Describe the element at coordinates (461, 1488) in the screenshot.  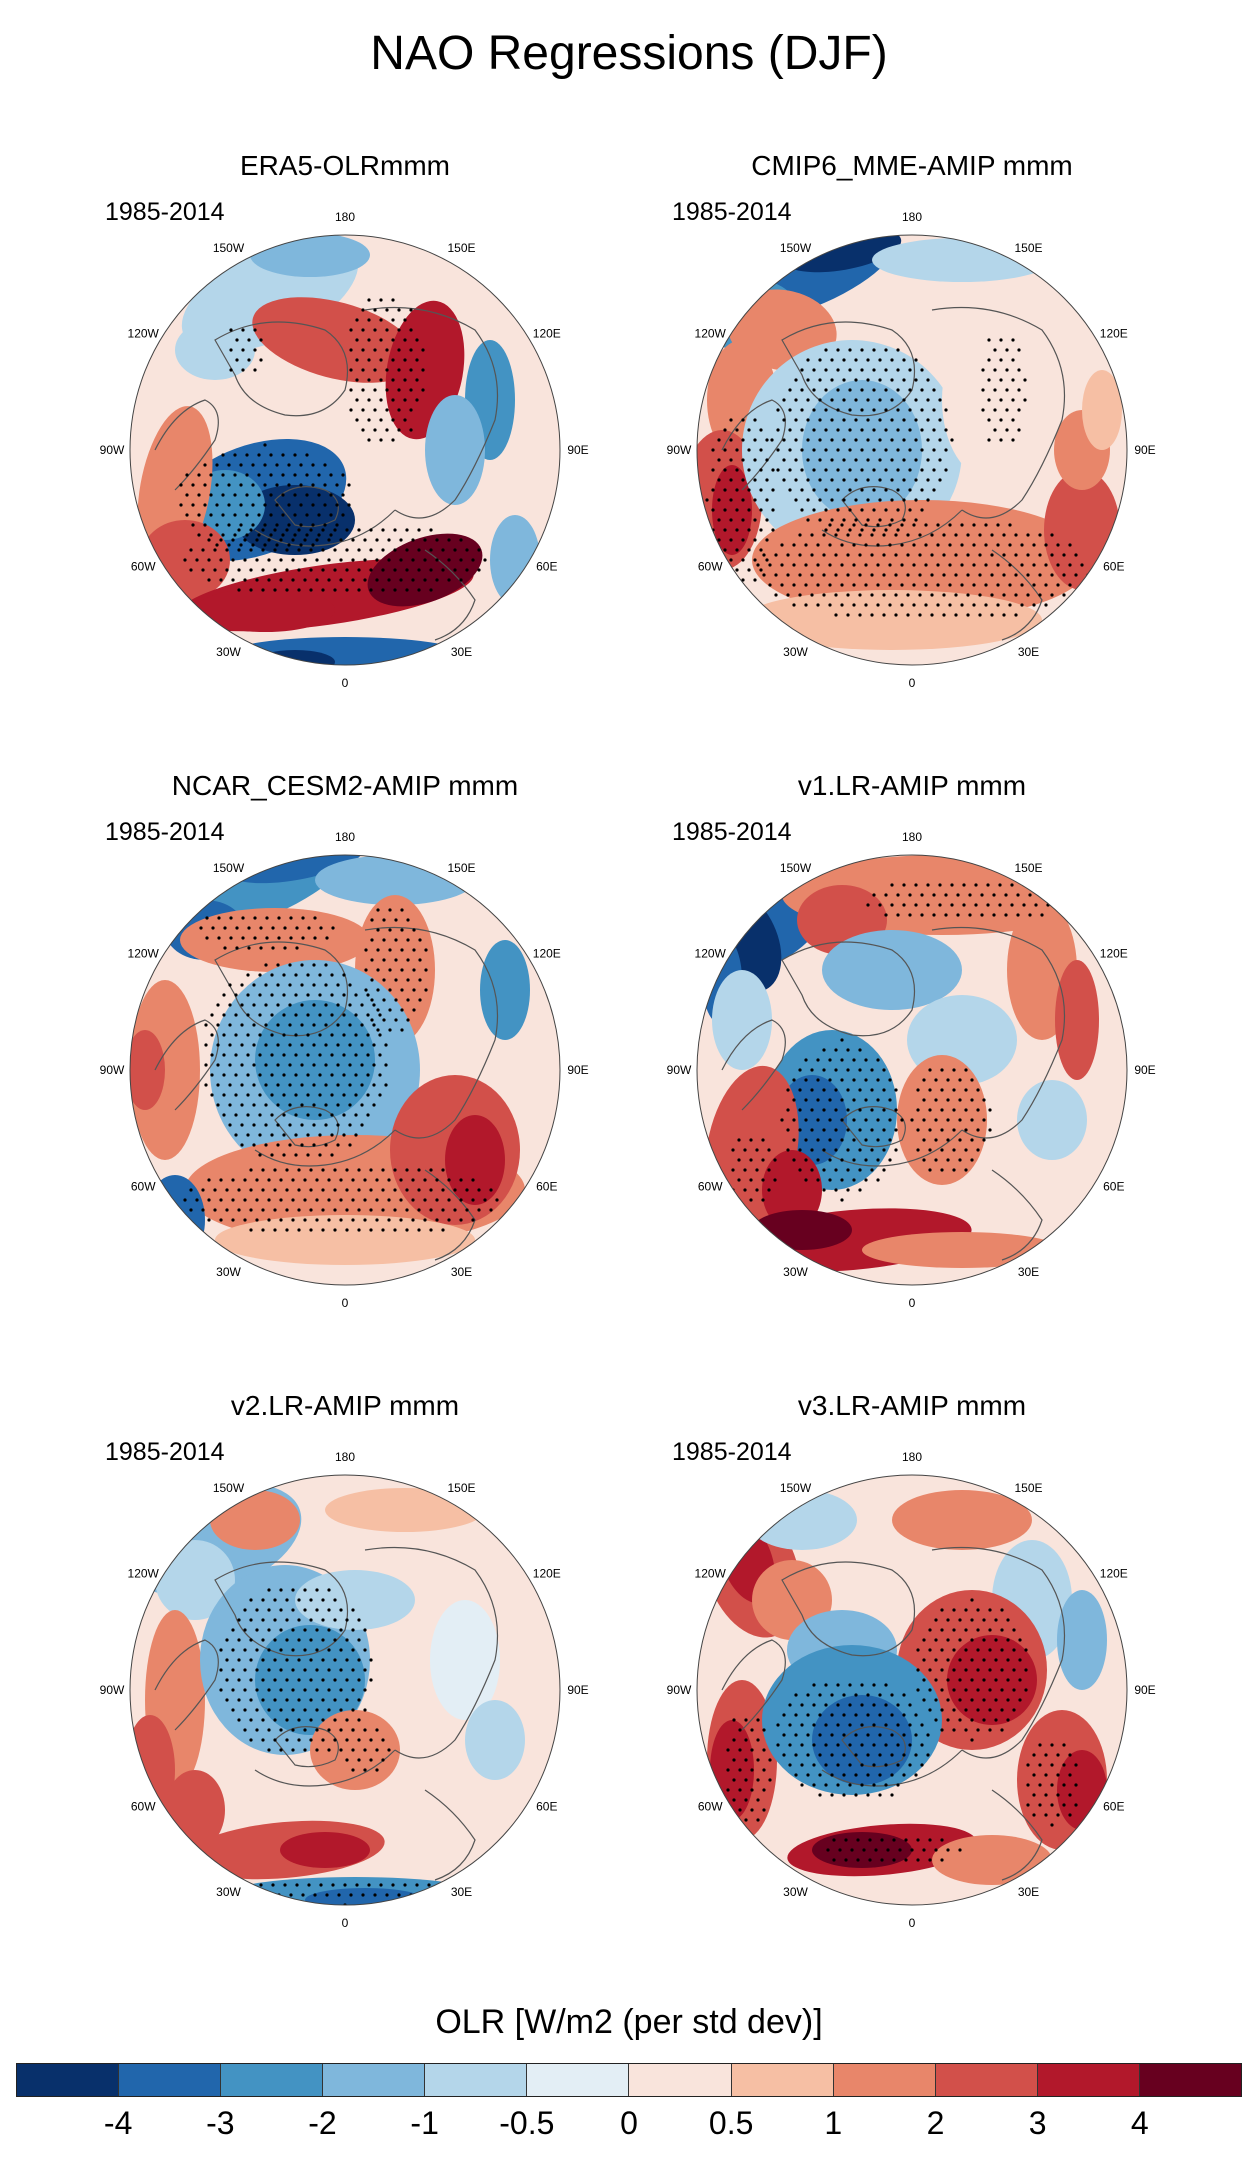
I see `longitude-label: 150E` at that location.